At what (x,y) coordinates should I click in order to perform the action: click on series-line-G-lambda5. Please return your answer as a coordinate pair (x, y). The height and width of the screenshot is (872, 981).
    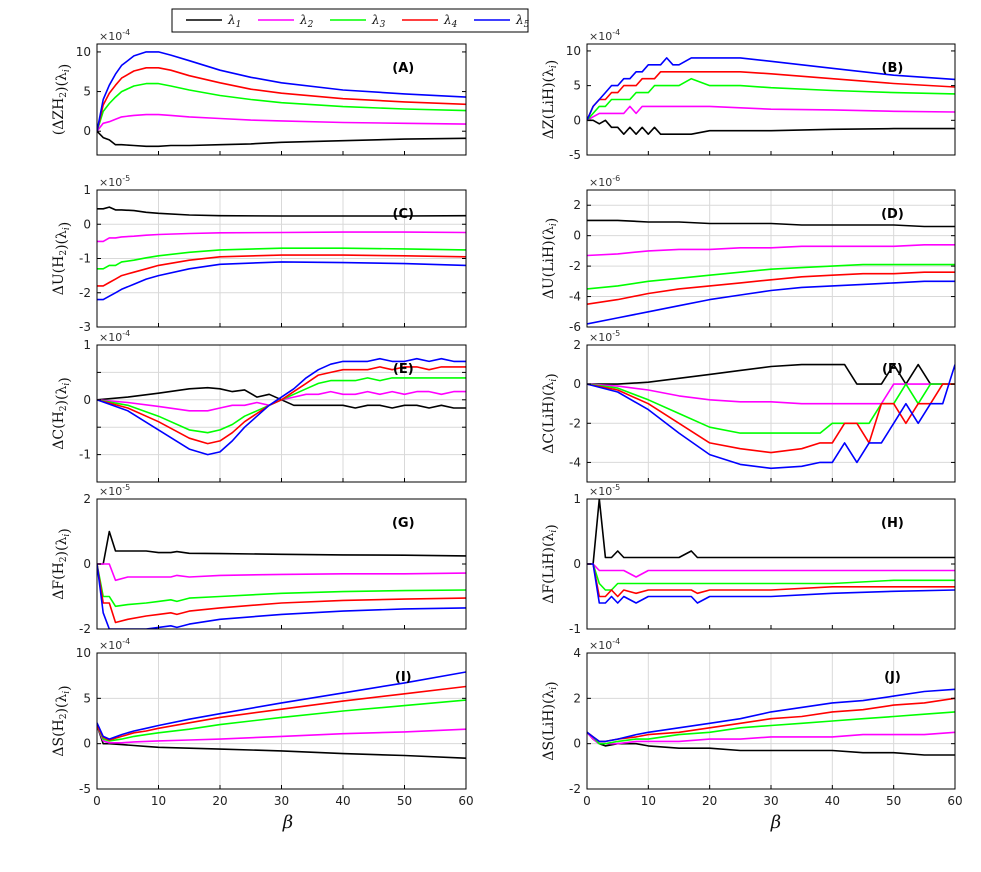
    Looking at the image, I should click on (281, 596).